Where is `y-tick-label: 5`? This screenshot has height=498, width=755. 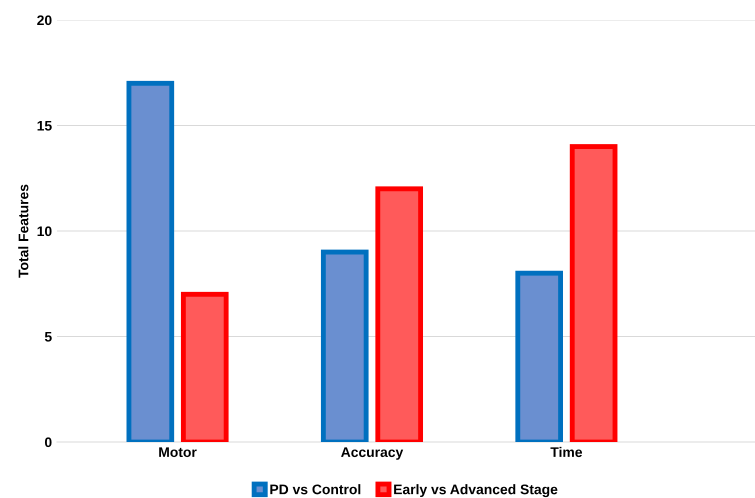 y-tick-label: 5 is located at coordinates (48, 337).